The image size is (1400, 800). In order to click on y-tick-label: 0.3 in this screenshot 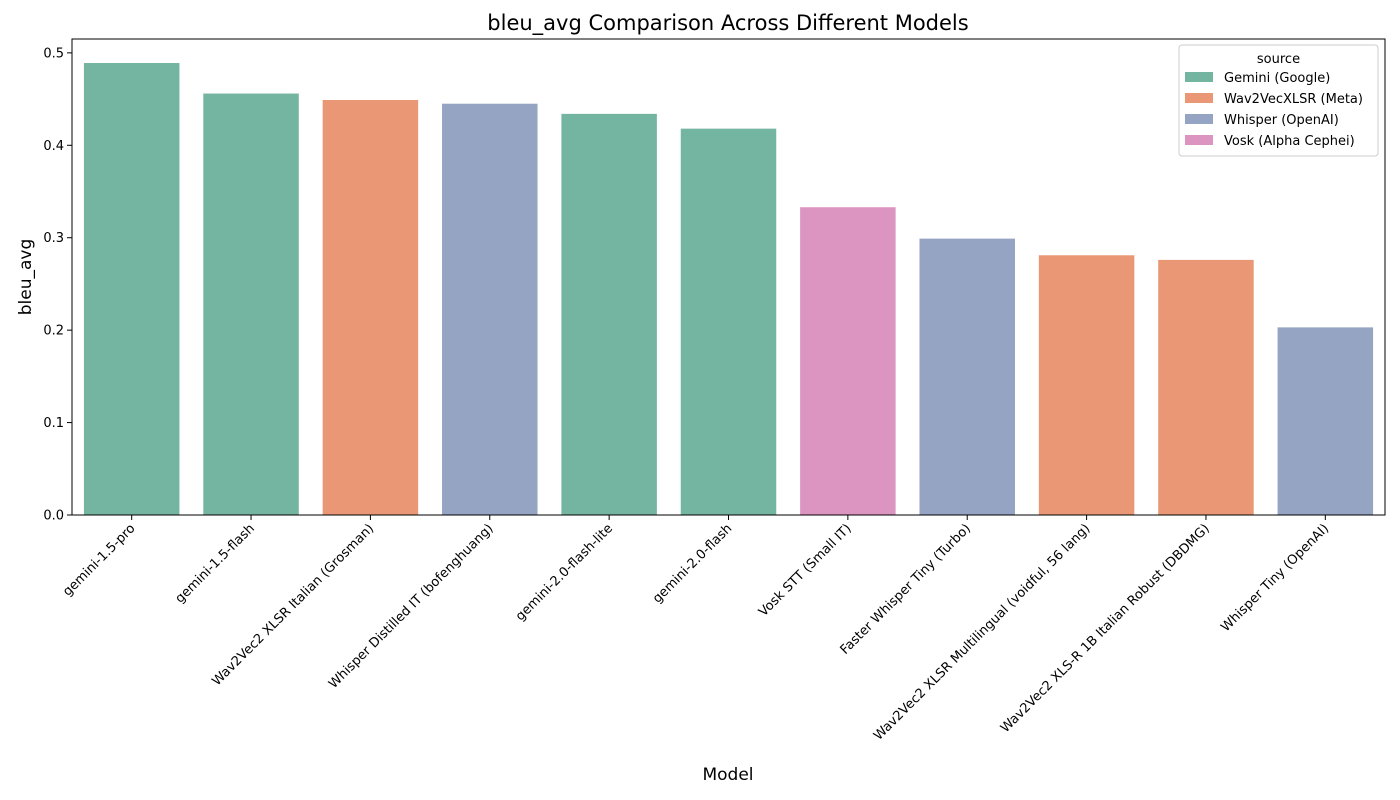, I will do `click(53, 238)`.